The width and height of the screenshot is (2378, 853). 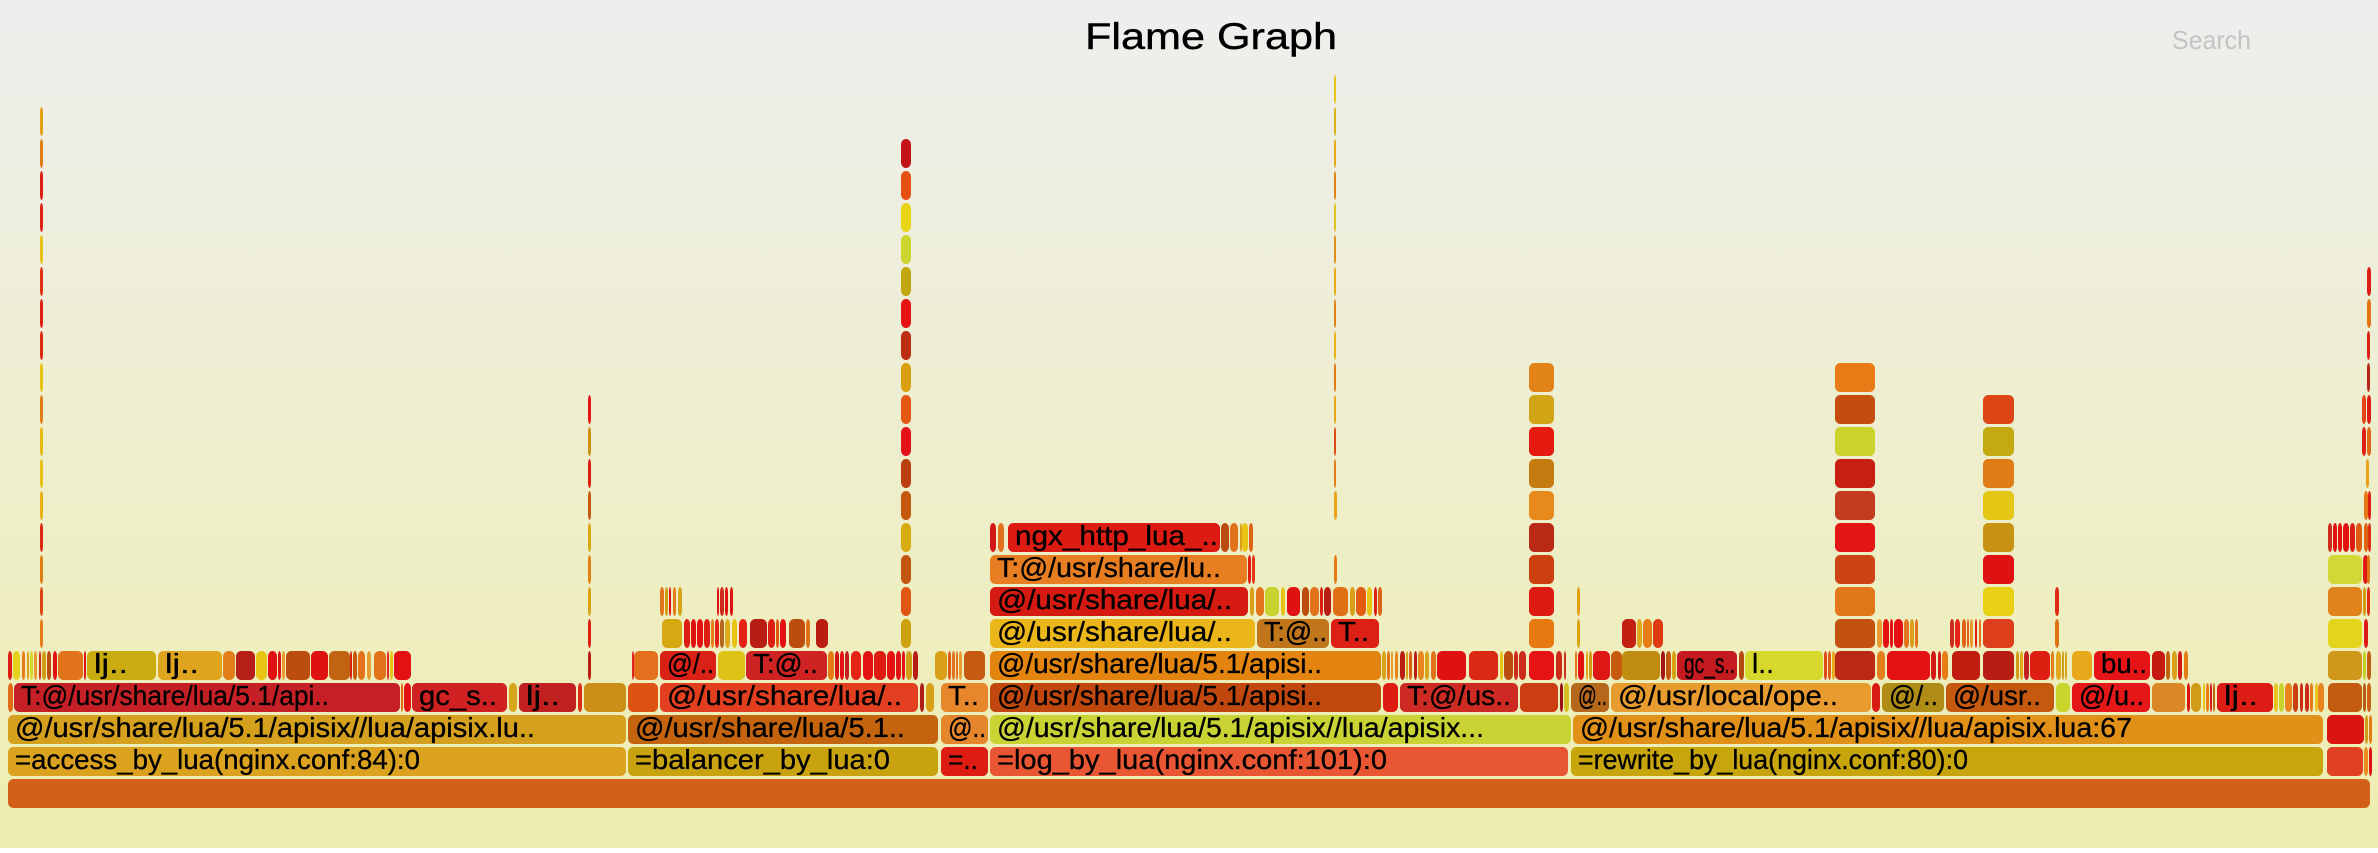 I want to click on svg-text: bu.., so click(x=2124, y=663).